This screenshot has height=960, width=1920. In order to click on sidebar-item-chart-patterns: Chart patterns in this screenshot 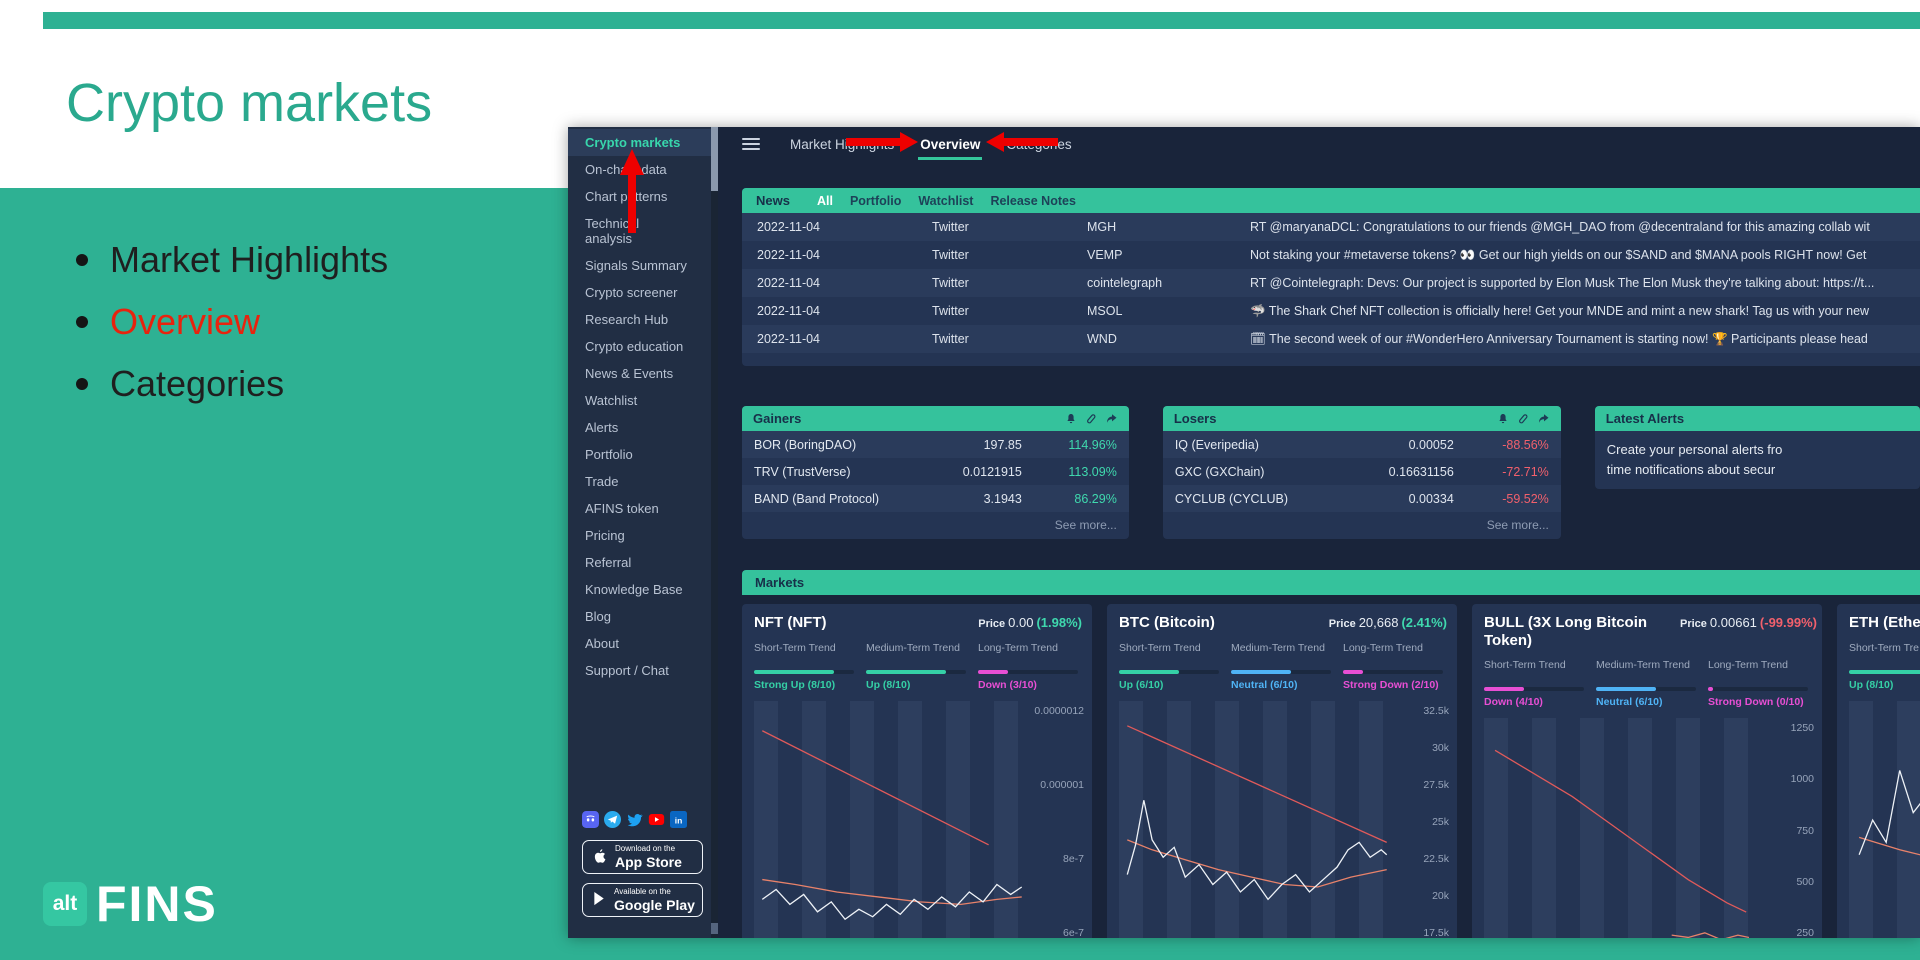, I will do `click(626, 196)`.